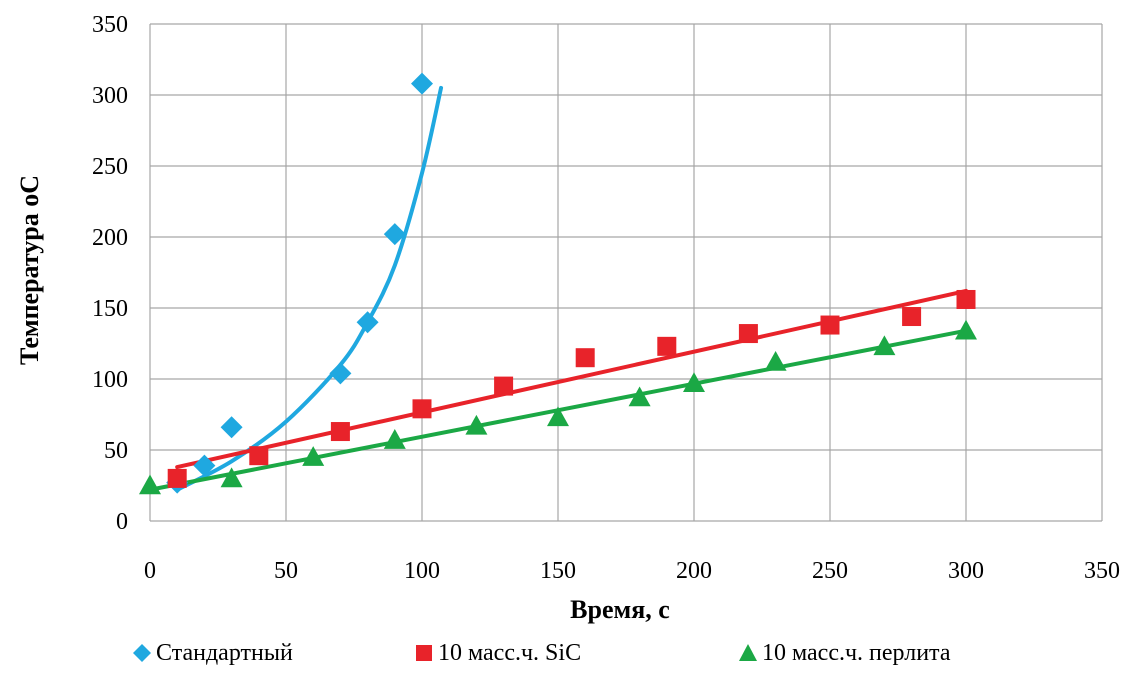  Describe the element at coordinates (122, 522) in the screenshot. I see `y-tick-label: 0` at that location.